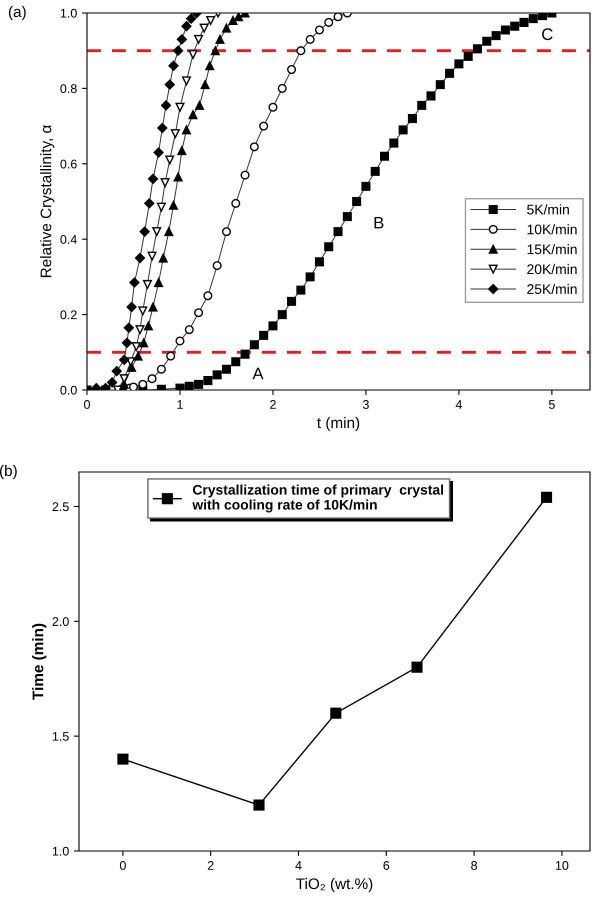 The height and width of the screenshot is (912, 595). What do you see at coordinates (338, 424) in the screenshot?
I see `x-axis-title: t (min)` at bounding box center [338, 424].